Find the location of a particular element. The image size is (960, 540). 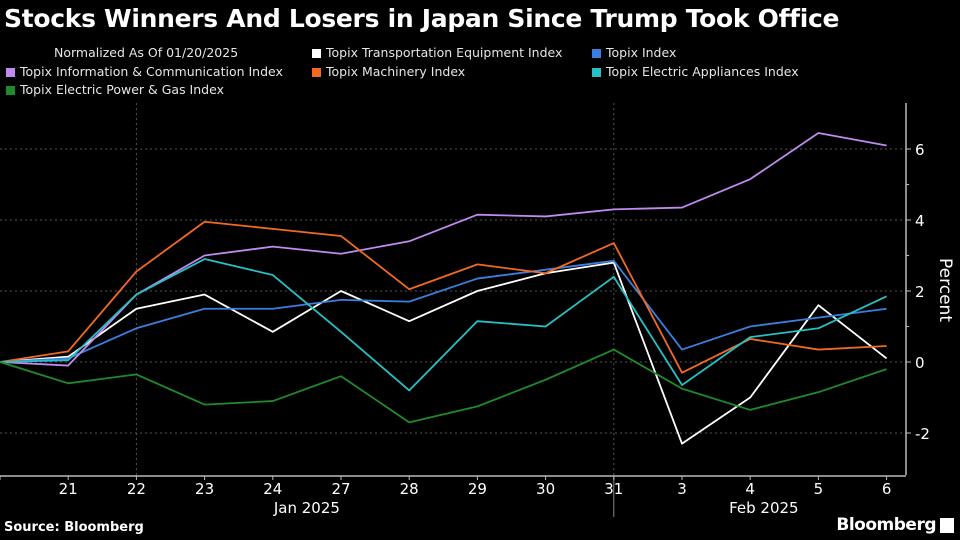

legend-item: Topix Information & Communication Index is located at coordinates (144, 71).